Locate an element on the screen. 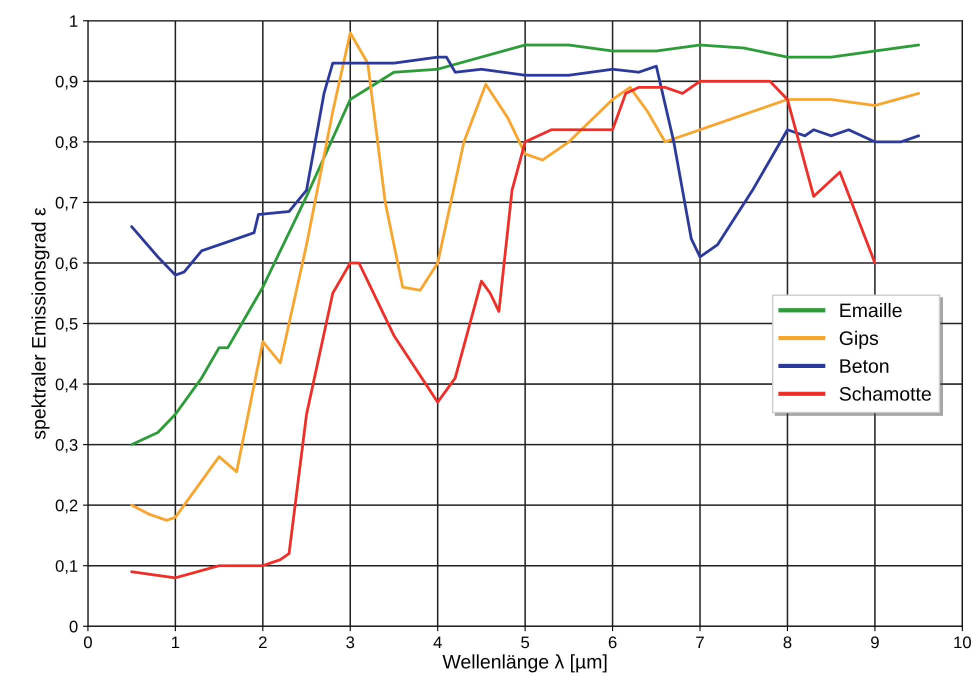  y-tick-label: 0 is located at coordinates (74, 626).